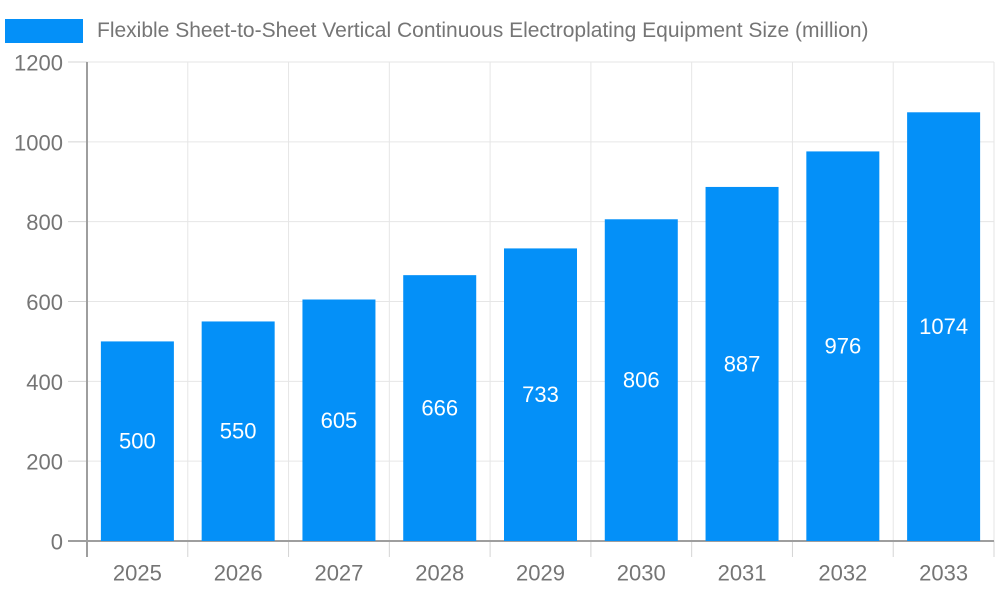 Image resolution: width=1000 pixels, height=600 pixels. What do you see at coordinates (742, 573) in the screenshot?
I see `x-axis-tick-label: 2031` at bounding box center [742, 573].